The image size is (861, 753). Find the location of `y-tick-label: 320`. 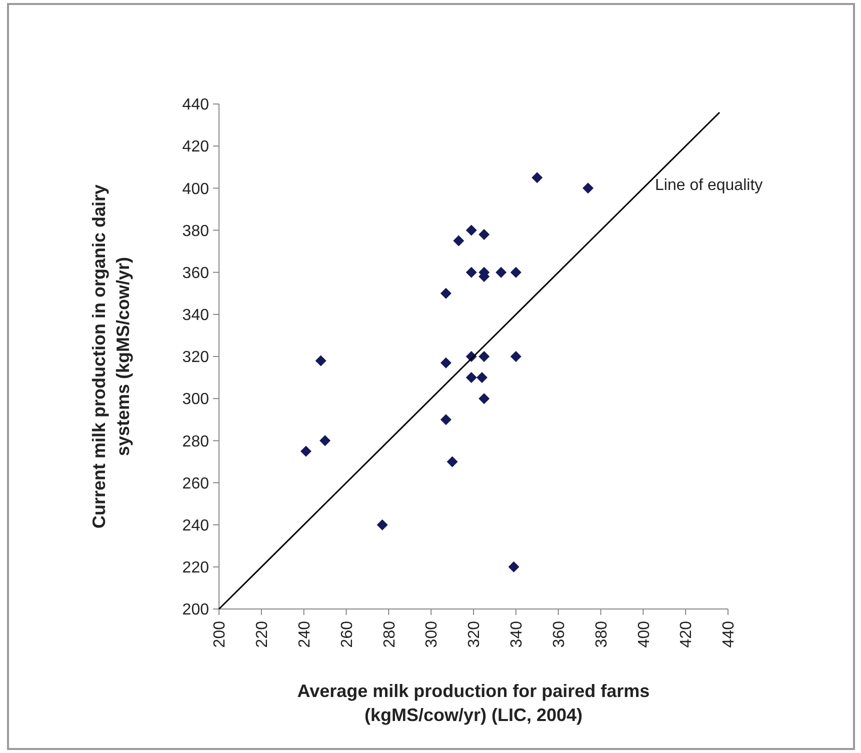

y-tick-label: 320 is located at coordinates (196, 357).